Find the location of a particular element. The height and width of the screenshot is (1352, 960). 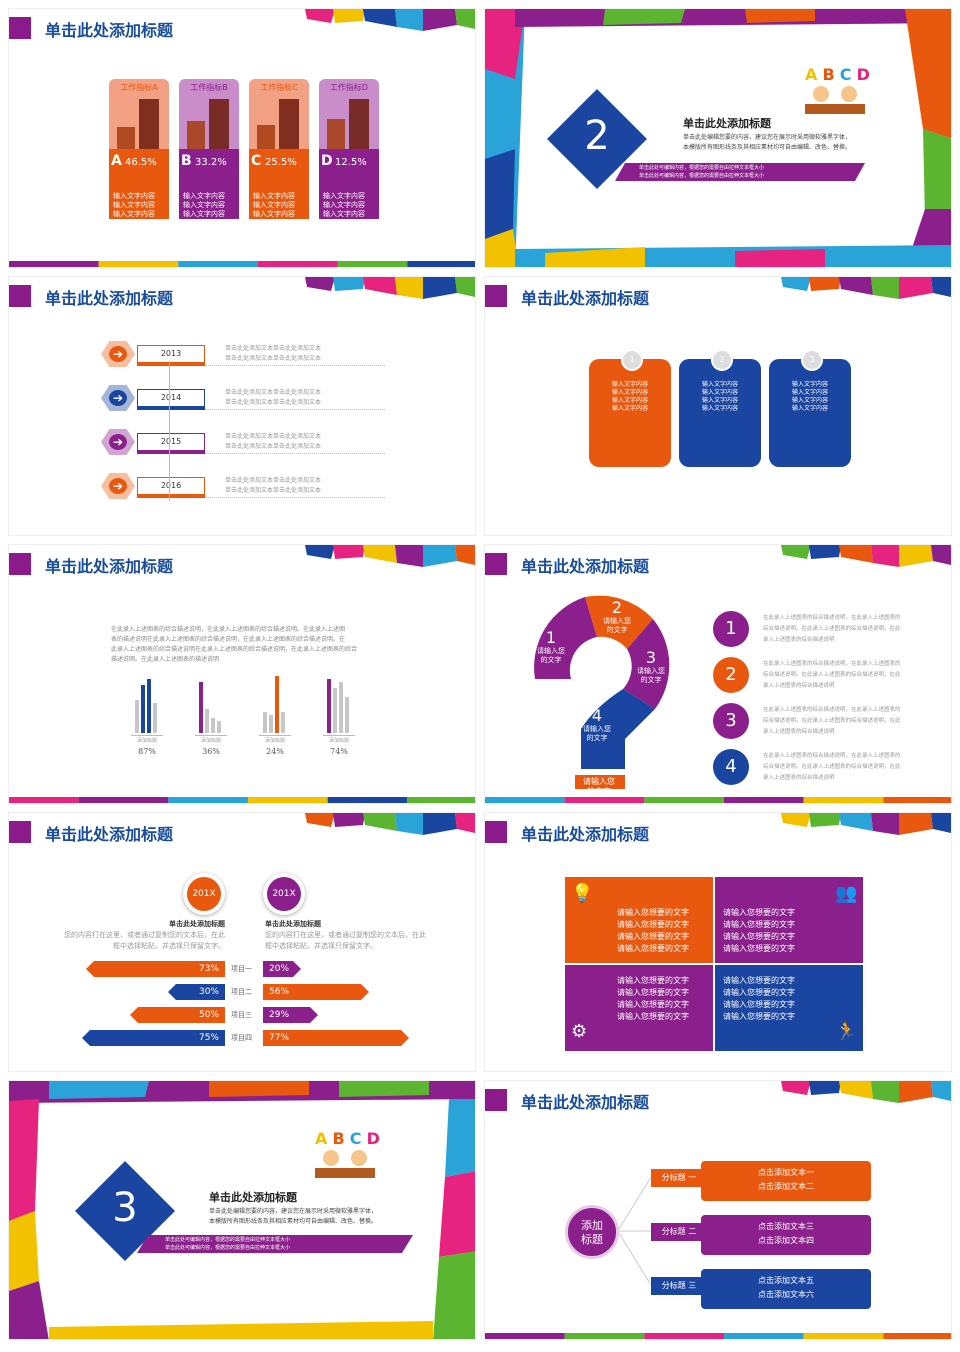

person-gears-icon: ⚙ is located at coordinates (579, 1031).